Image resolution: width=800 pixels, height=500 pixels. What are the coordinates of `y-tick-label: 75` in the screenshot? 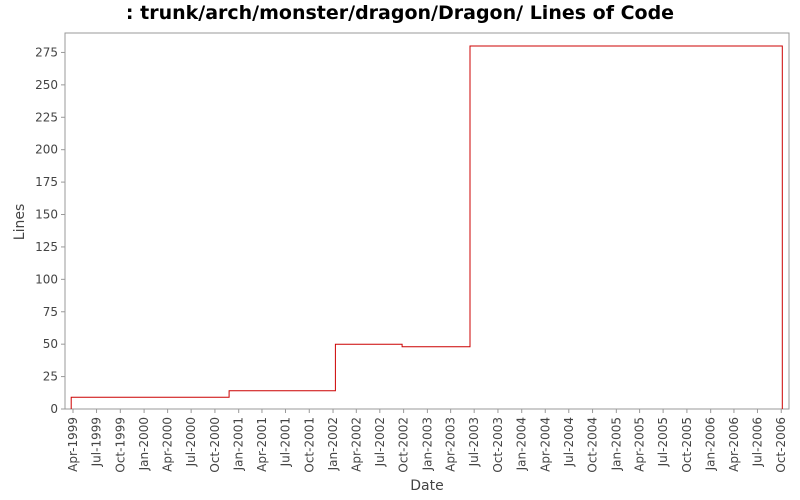 It's located at (50, 312).